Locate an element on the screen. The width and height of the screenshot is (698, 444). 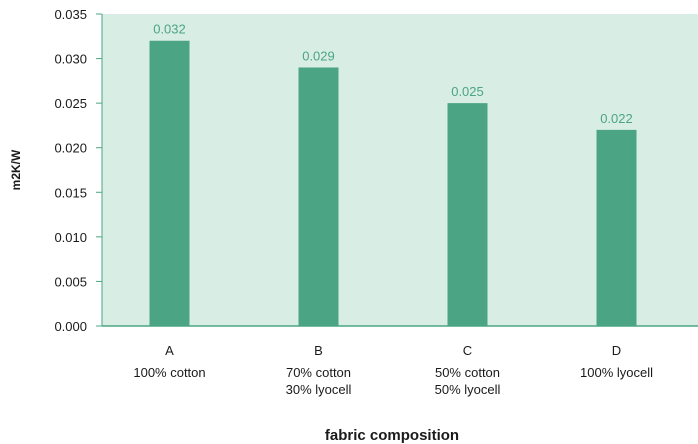
y-tick-label: 0.025 is located at coordinates (70, 103).